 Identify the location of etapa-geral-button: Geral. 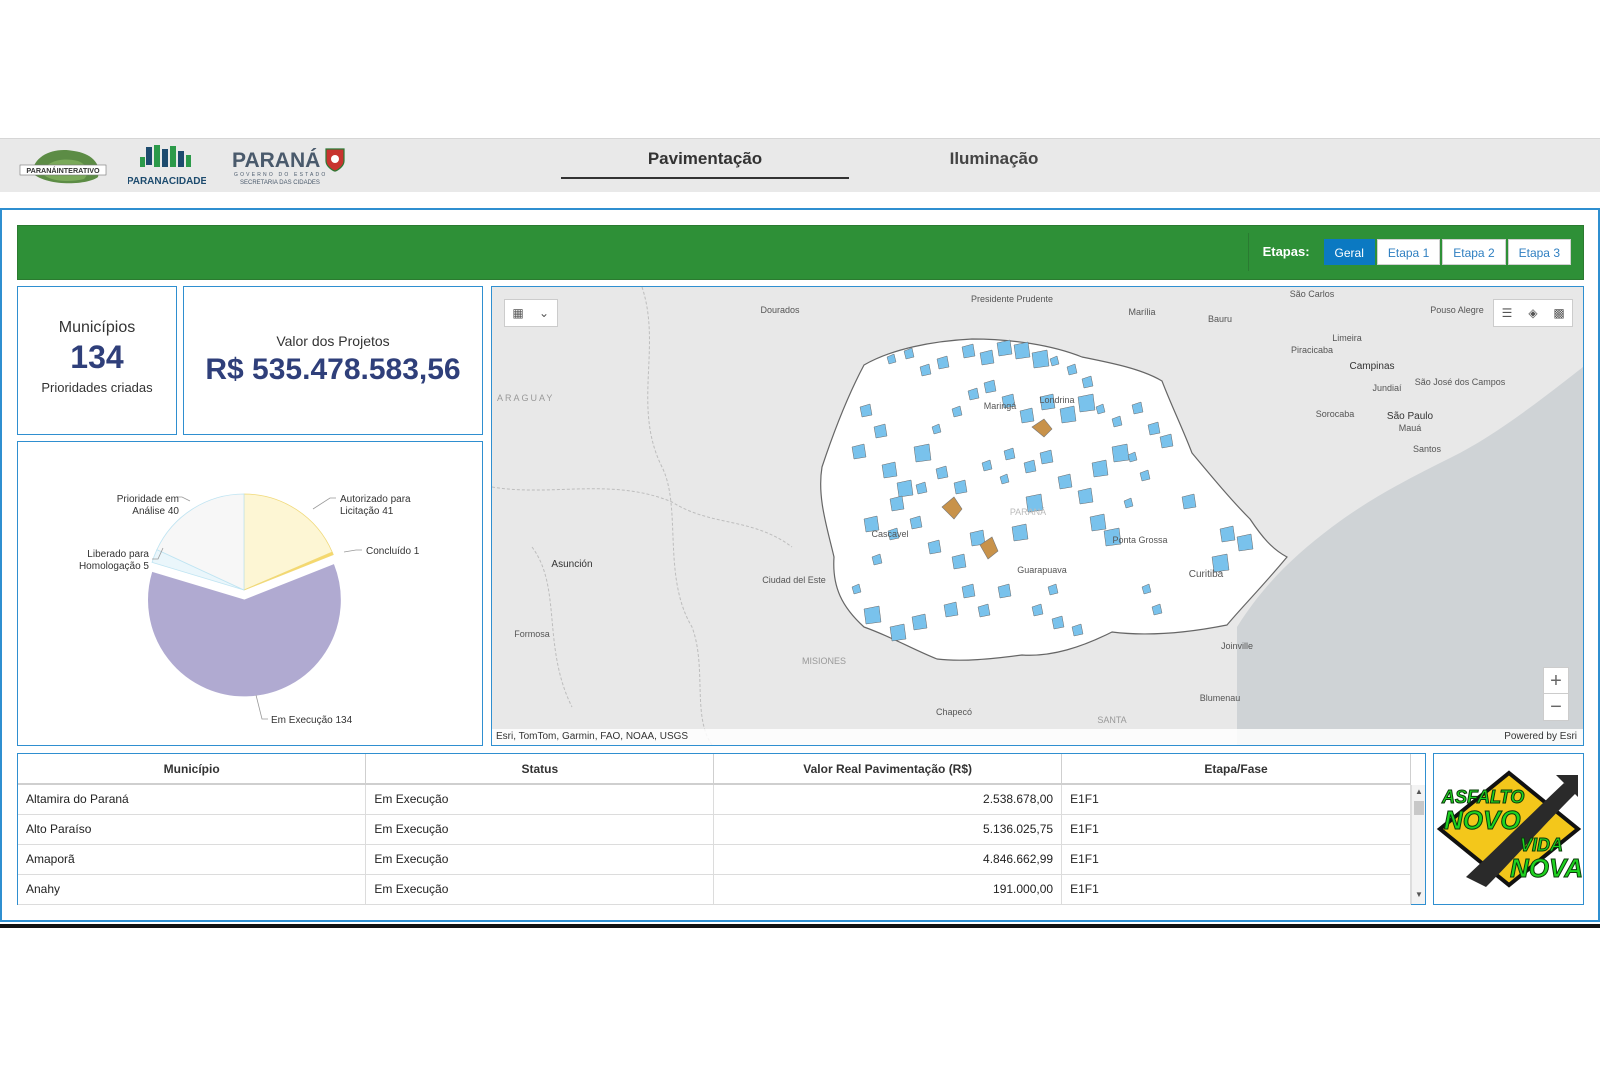
(1349, 252).